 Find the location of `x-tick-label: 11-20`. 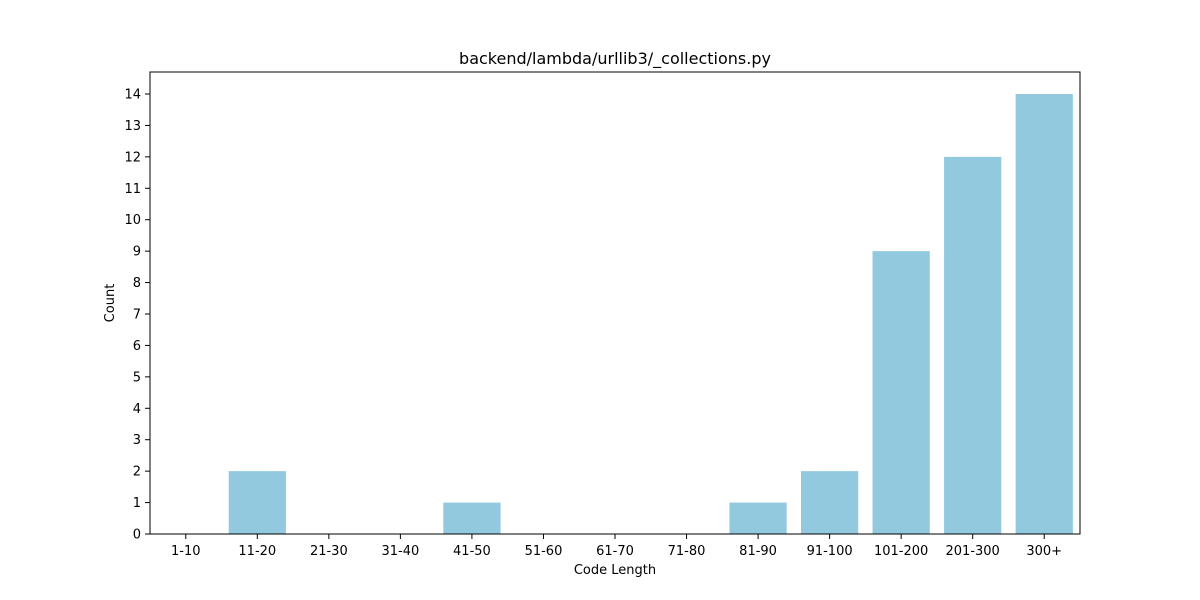

x-tick-label: 11-20 is located at coordinates (257, 551).